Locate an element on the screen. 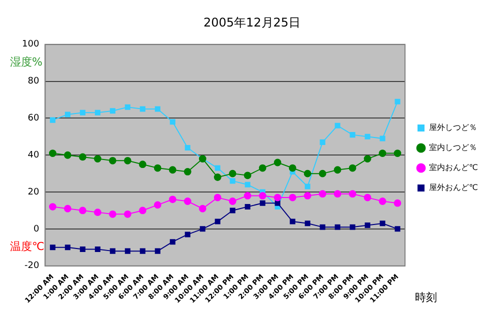 The height and width of the screenshot is (320, 500). y-tick-label: 100 is located at coordinates (31, 45).